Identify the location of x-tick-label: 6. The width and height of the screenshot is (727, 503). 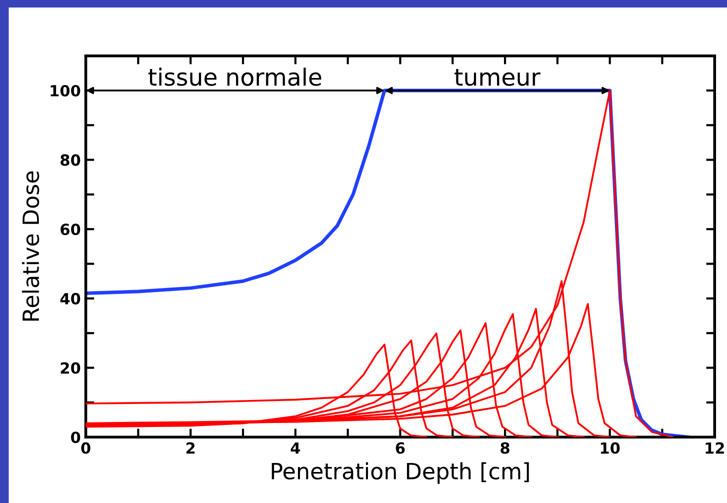
(400, 448).